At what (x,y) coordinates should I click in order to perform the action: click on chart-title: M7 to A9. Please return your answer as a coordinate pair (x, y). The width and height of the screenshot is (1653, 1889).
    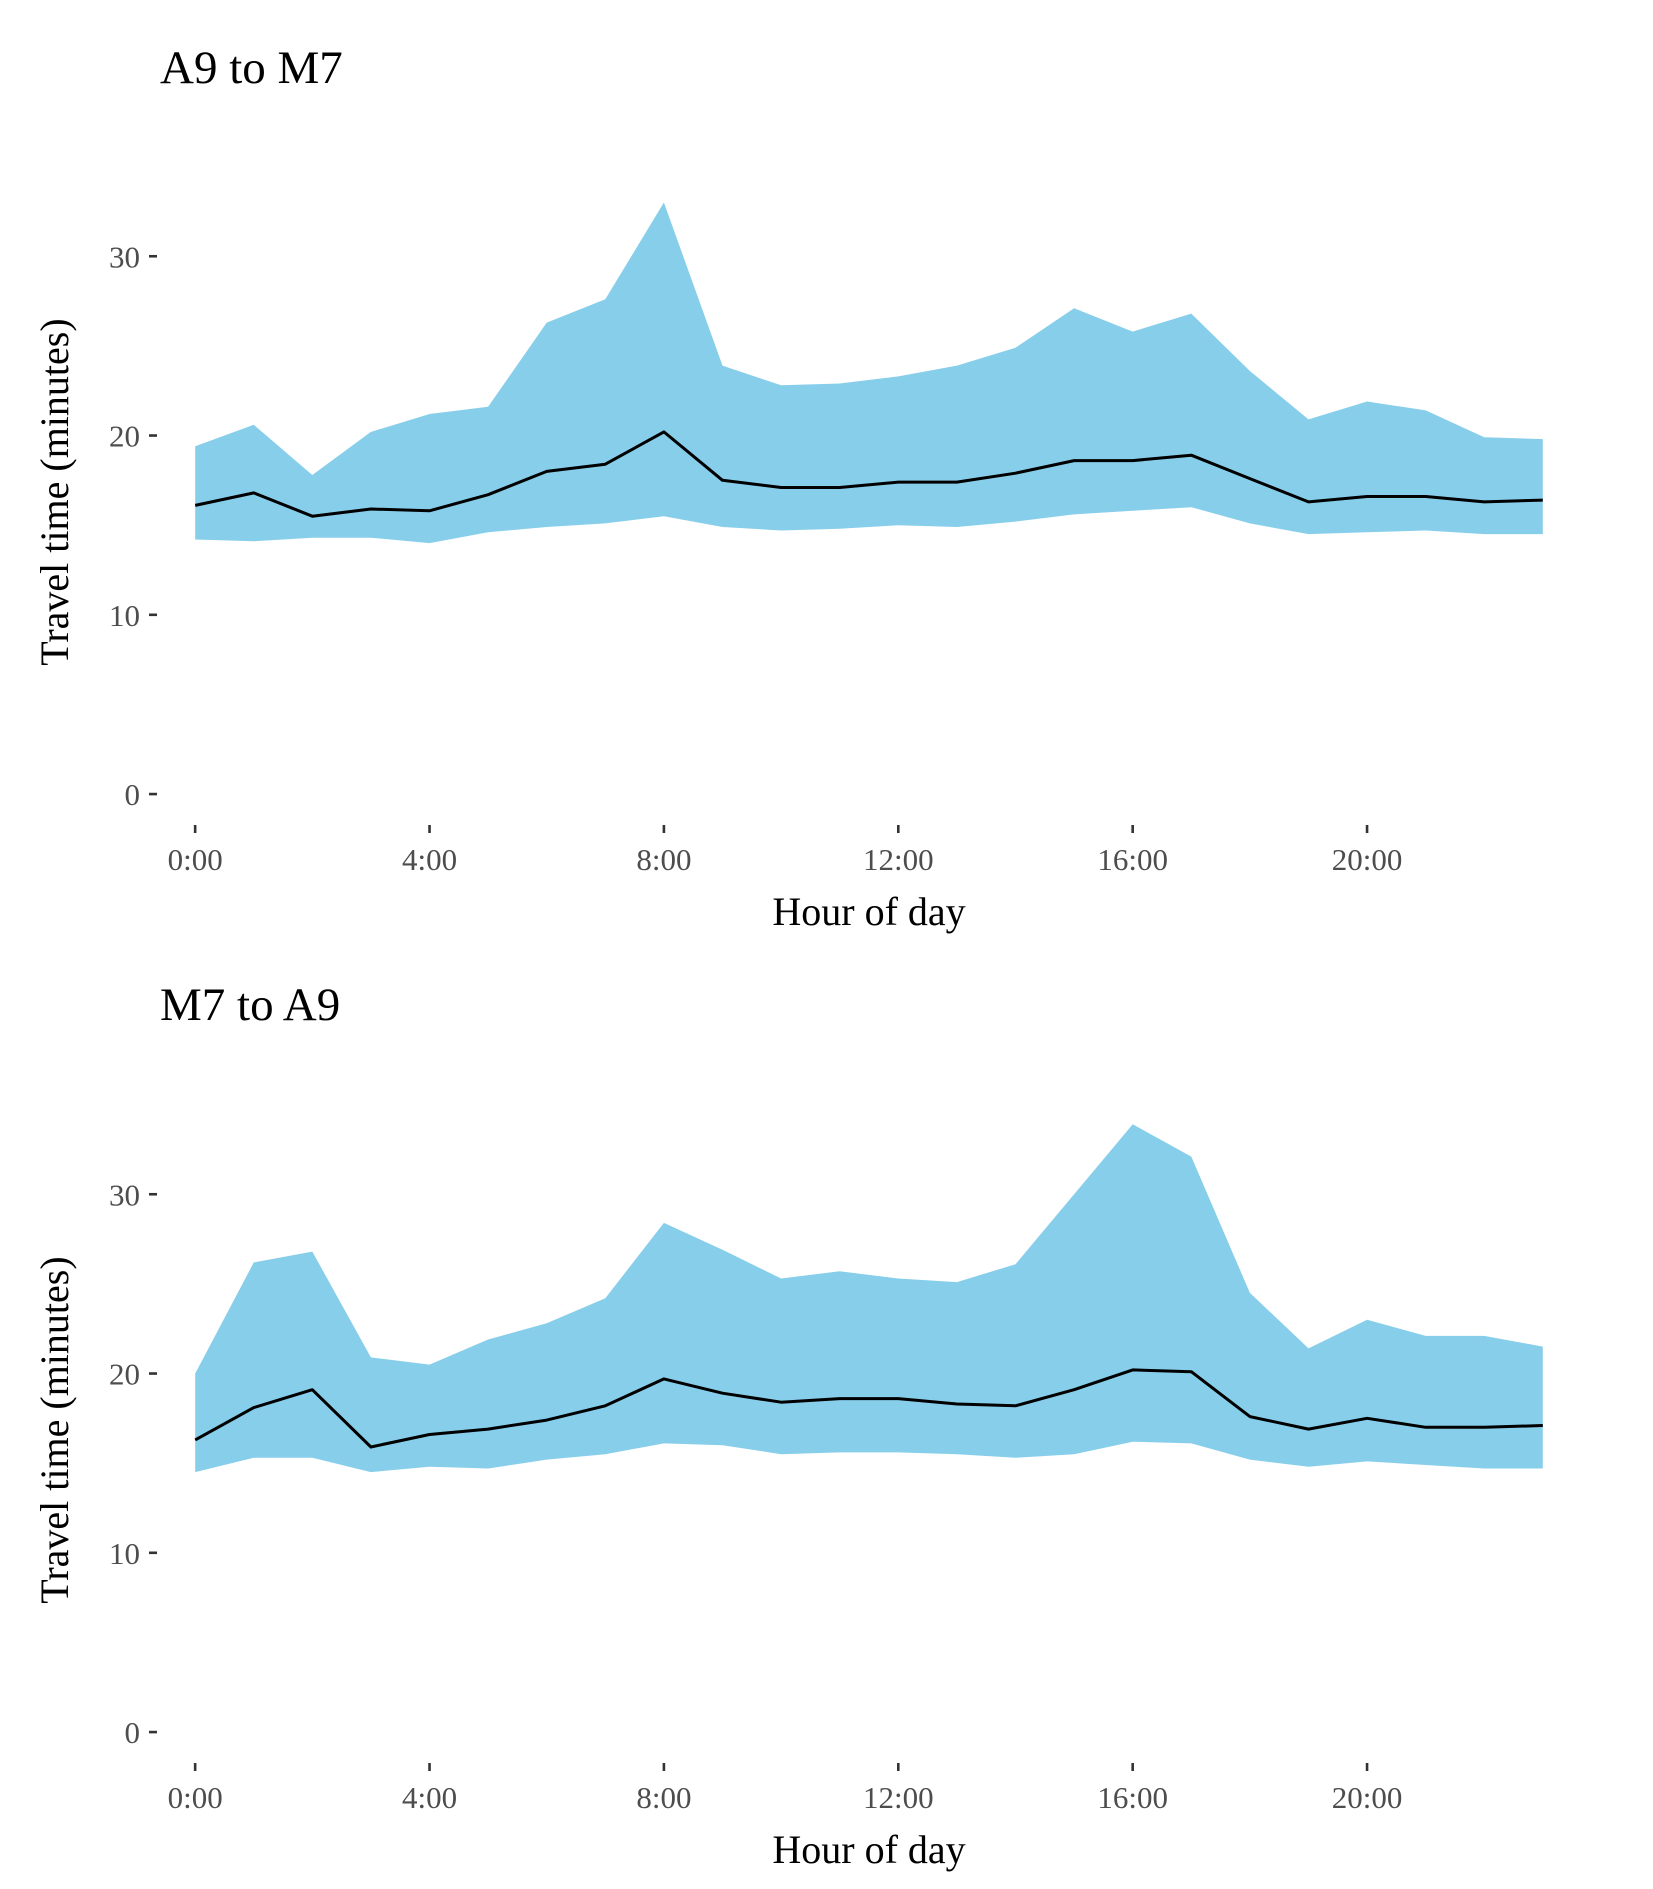
    Looking at the image, I should click on (250, 1005).